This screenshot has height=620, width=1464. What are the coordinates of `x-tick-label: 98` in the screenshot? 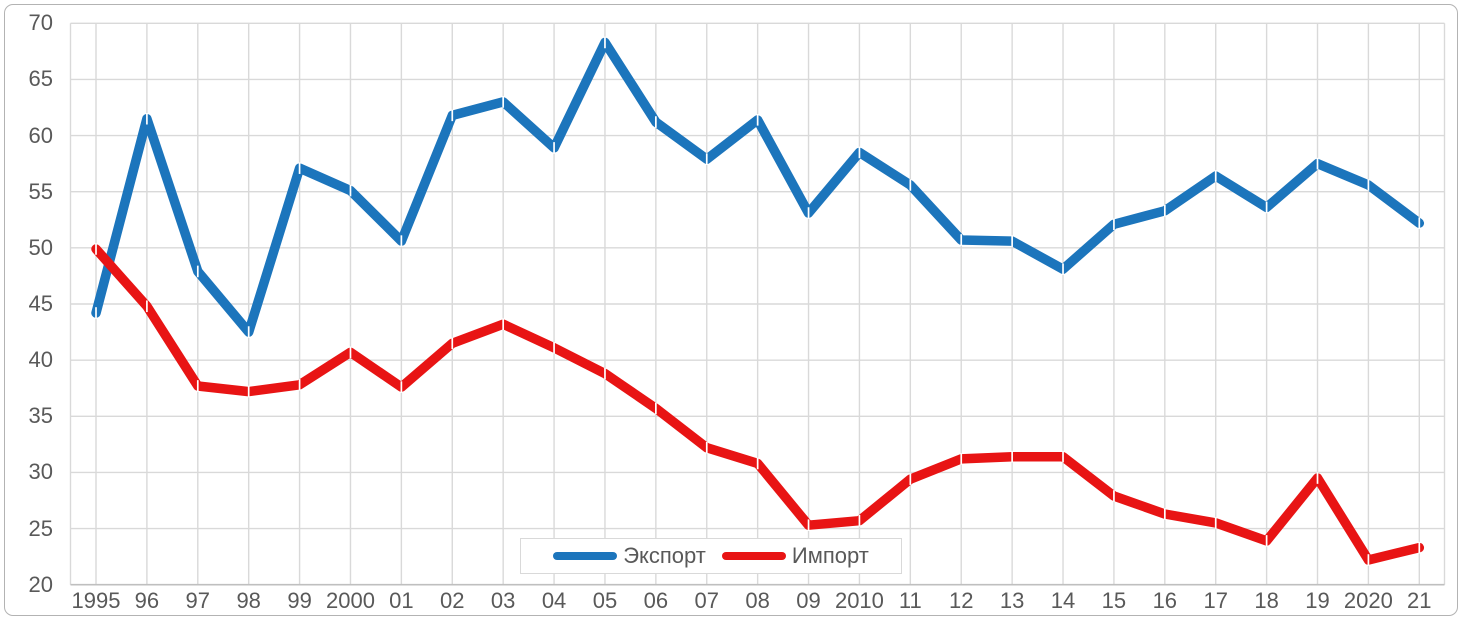 It's located at (248, 600).